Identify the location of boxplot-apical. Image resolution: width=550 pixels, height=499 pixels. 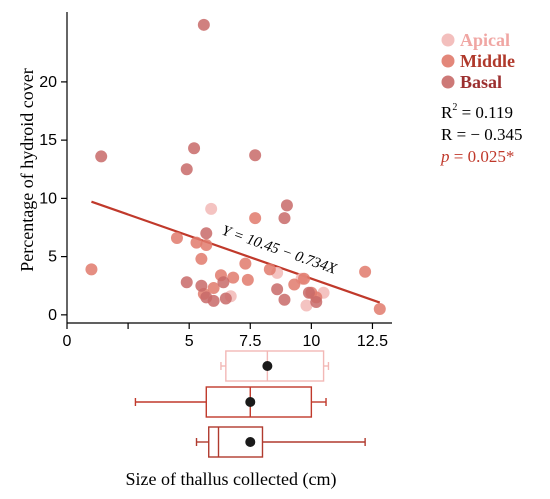
(275, 366).